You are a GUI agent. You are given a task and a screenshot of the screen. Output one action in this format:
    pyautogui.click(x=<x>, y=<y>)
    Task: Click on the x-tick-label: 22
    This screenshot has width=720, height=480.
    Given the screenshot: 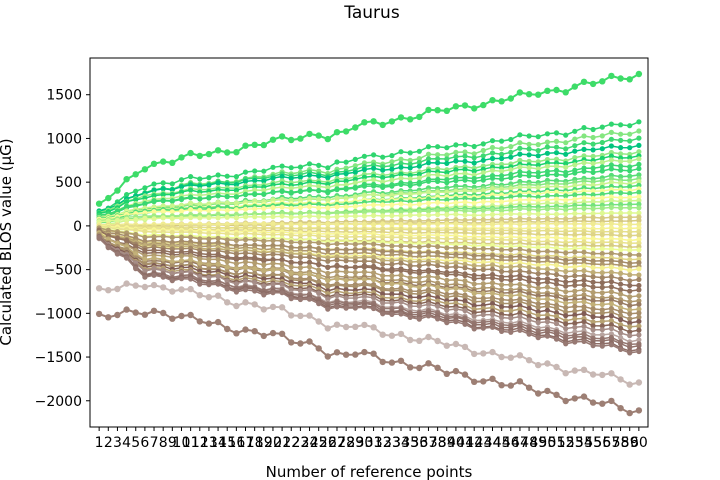 What is the action you would take?
    pyautogui.click(x=291, y=443)
    